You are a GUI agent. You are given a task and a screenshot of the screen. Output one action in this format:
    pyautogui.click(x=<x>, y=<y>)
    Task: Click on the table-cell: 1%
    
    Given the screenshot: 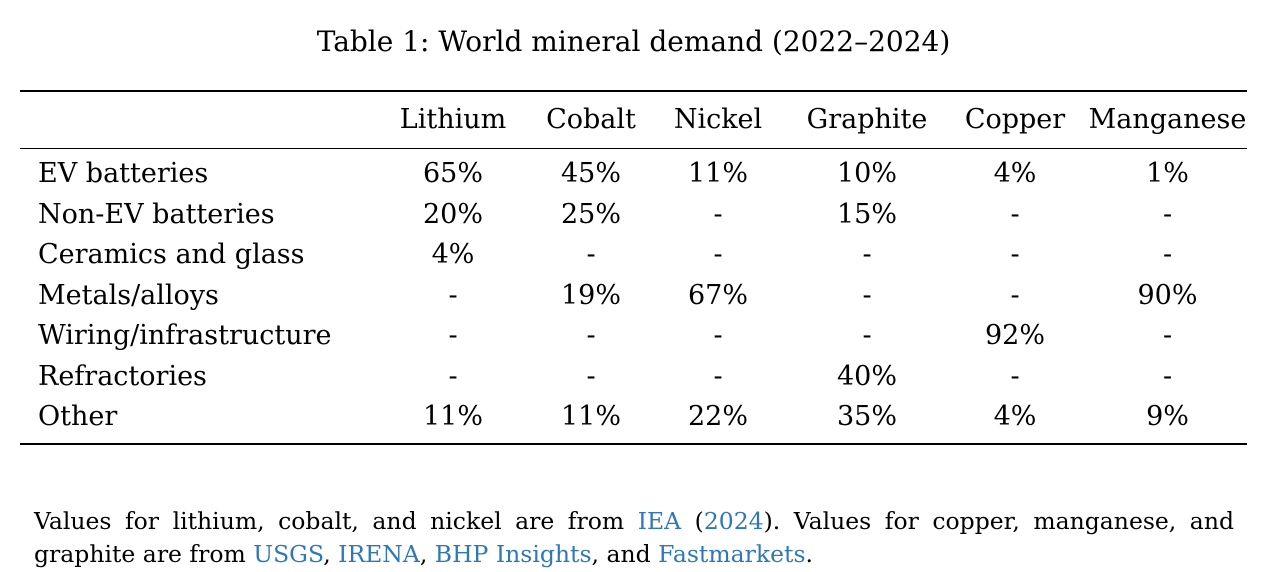 What is the action you would take?
    pyautogui.click(x=1167, y=173)
    